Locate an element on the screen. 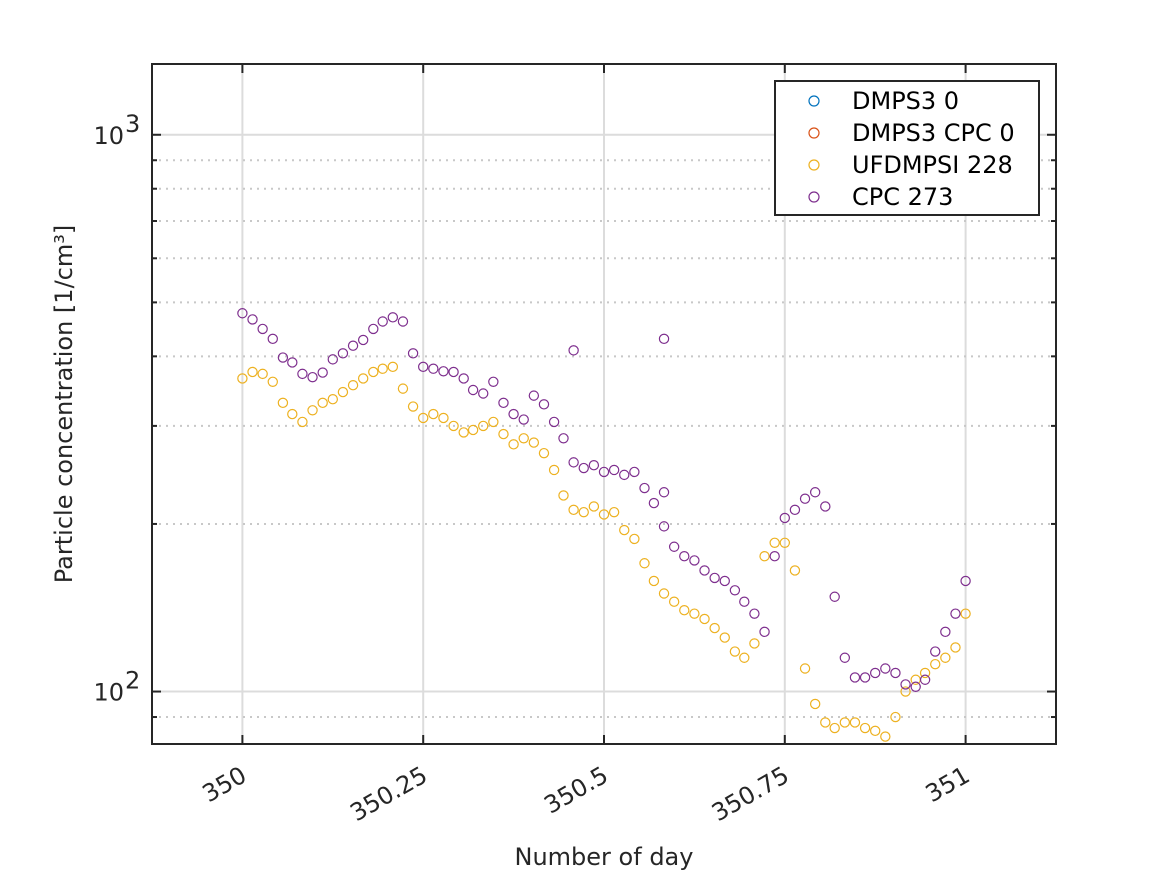  x-axis-label: Number of day is located at coordinates (604, 857).